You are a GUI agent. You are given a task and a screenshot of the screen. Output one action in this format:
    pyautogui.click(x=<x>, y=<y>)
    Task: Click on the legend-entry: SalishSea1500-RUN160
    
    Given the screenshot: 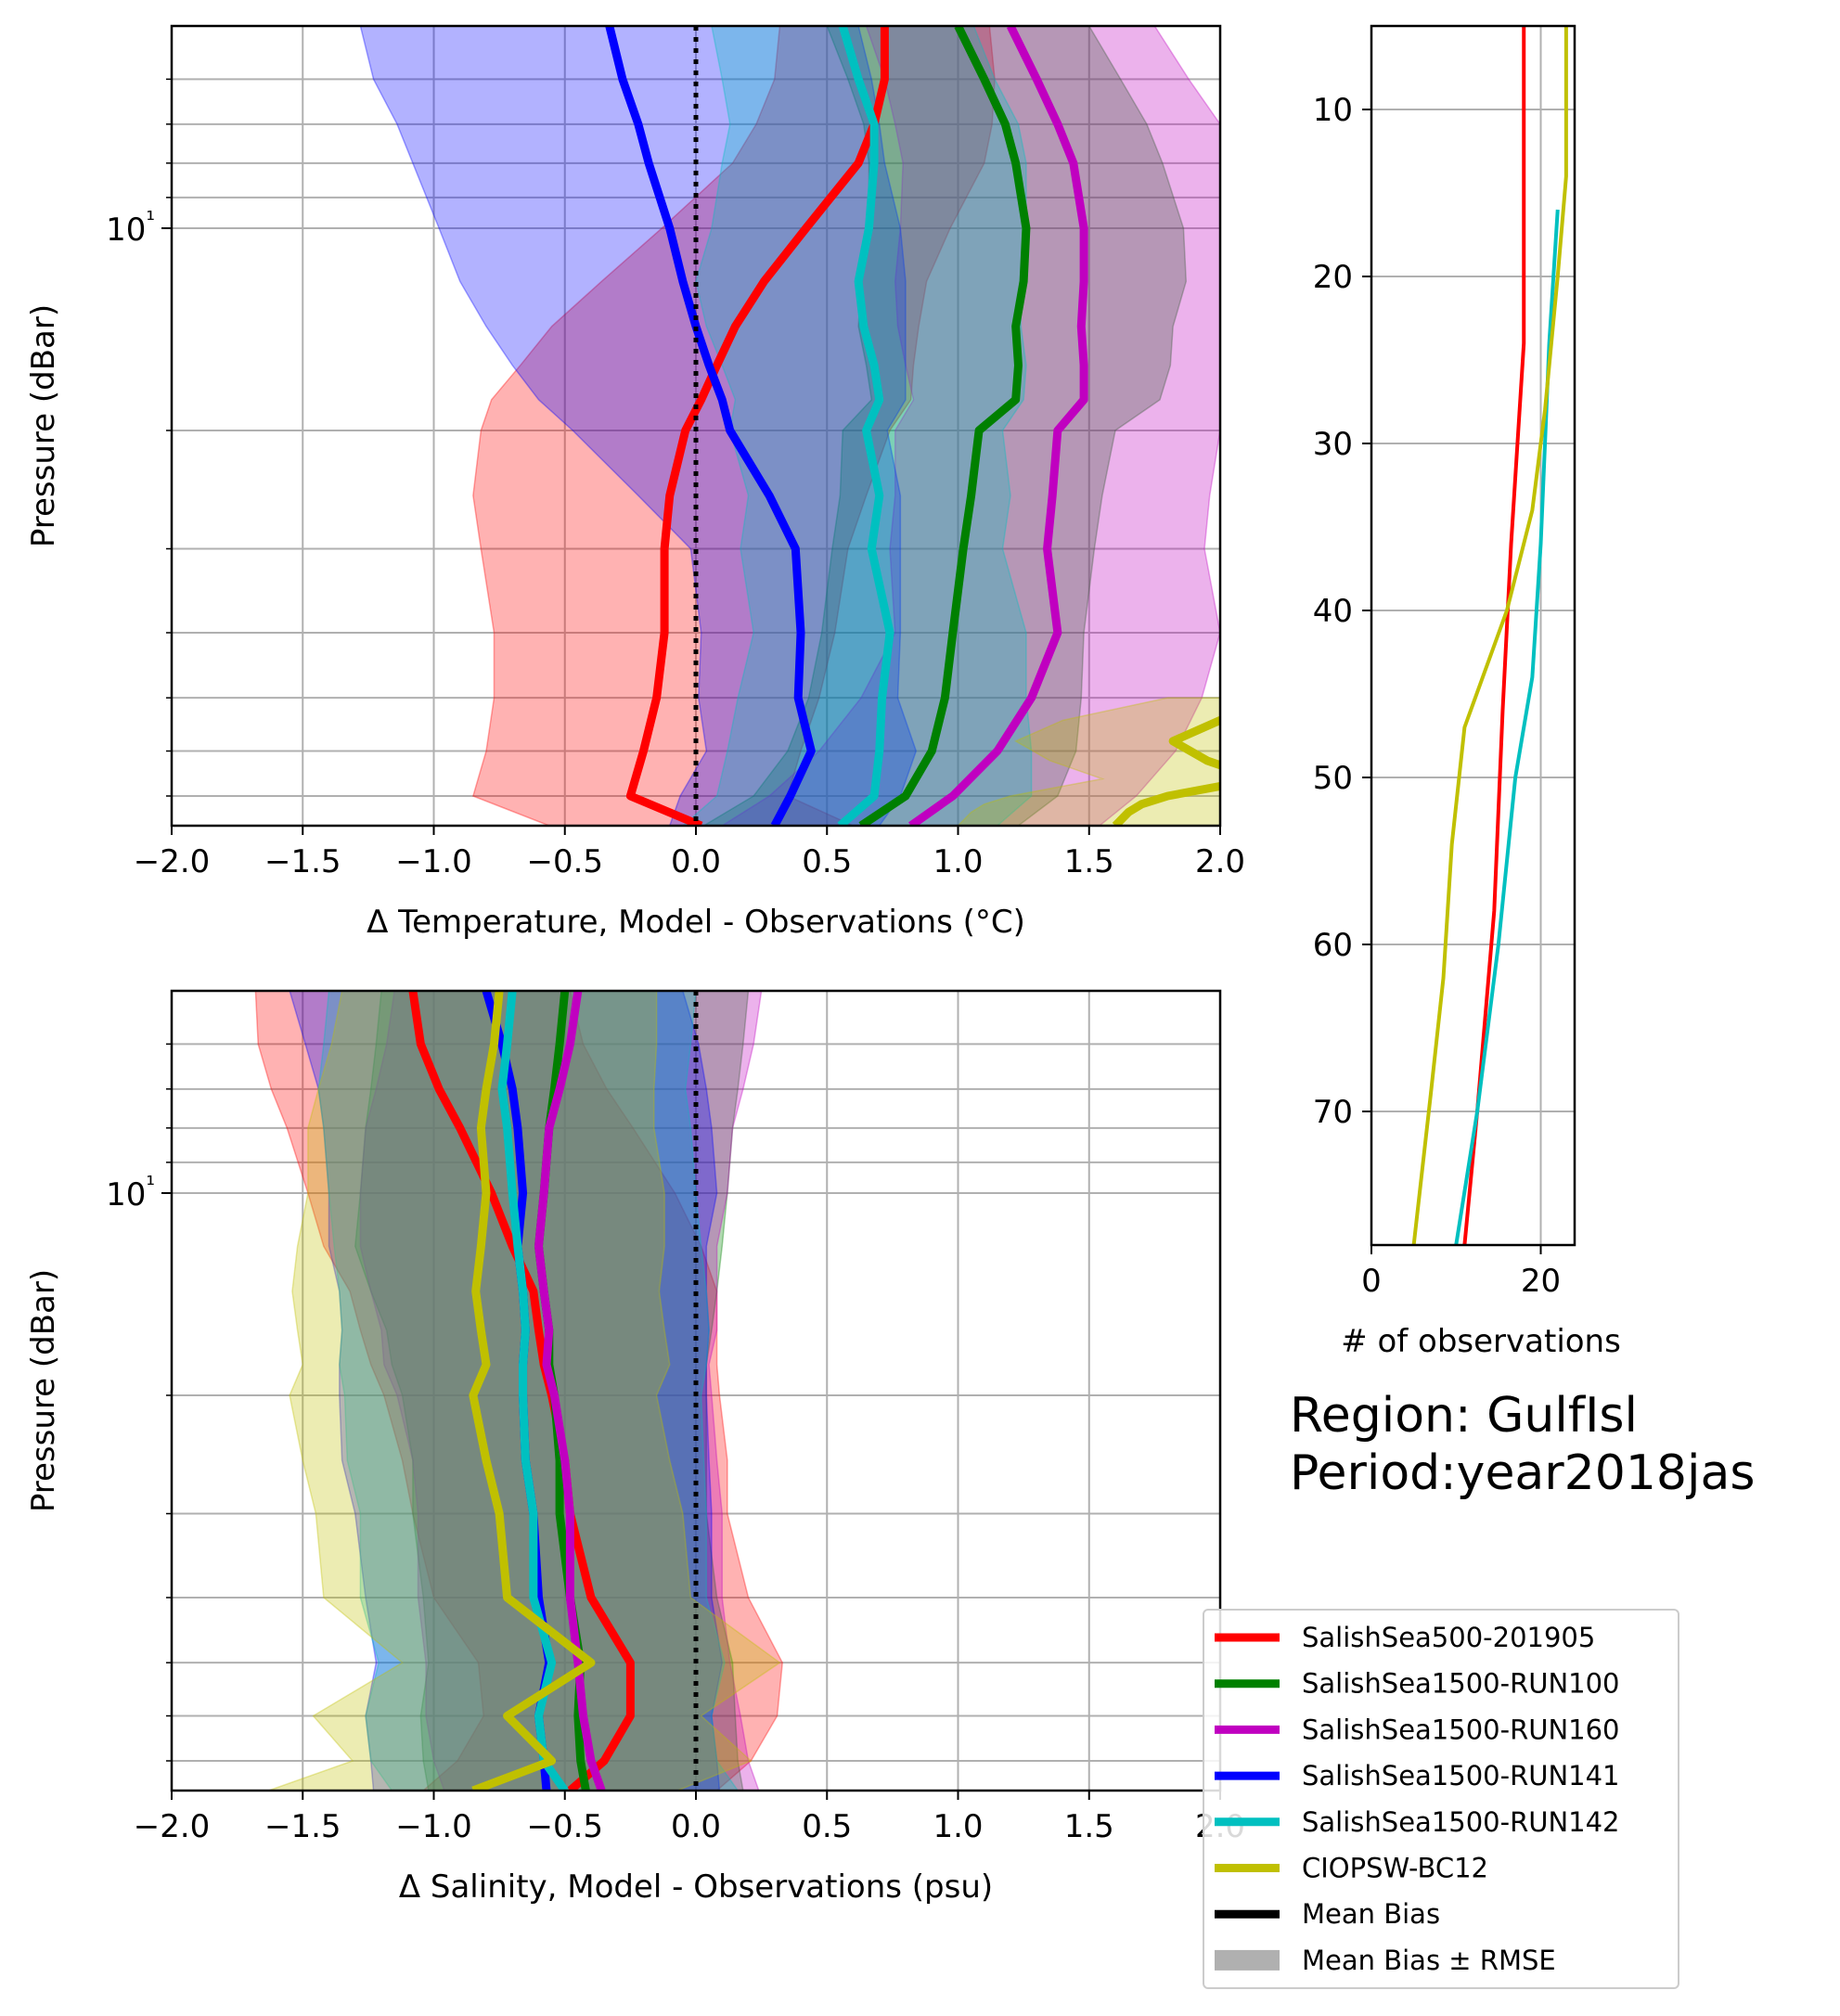 What is the action you would take?
    pyautogui.click(x=1417, y=1729)
    